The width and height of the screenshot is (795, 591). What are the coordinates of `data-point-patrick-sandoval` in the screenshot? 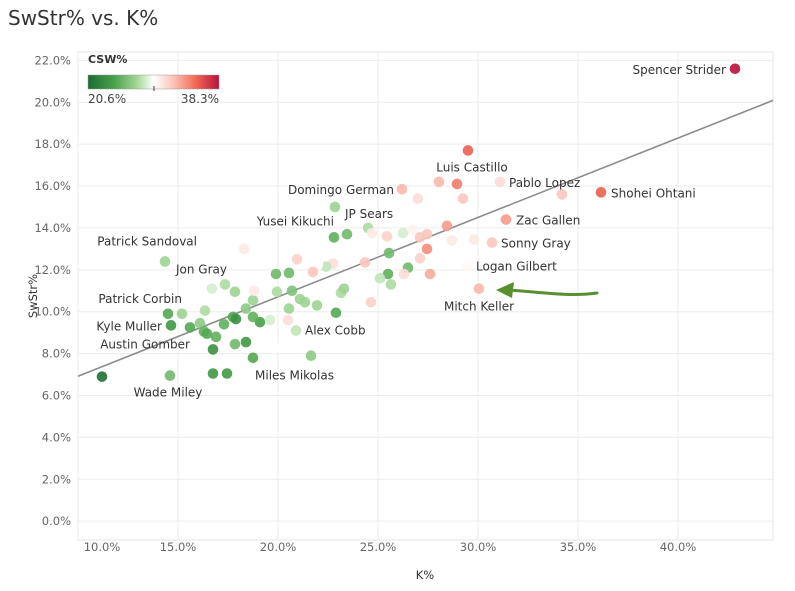 It's located at (207, 240).